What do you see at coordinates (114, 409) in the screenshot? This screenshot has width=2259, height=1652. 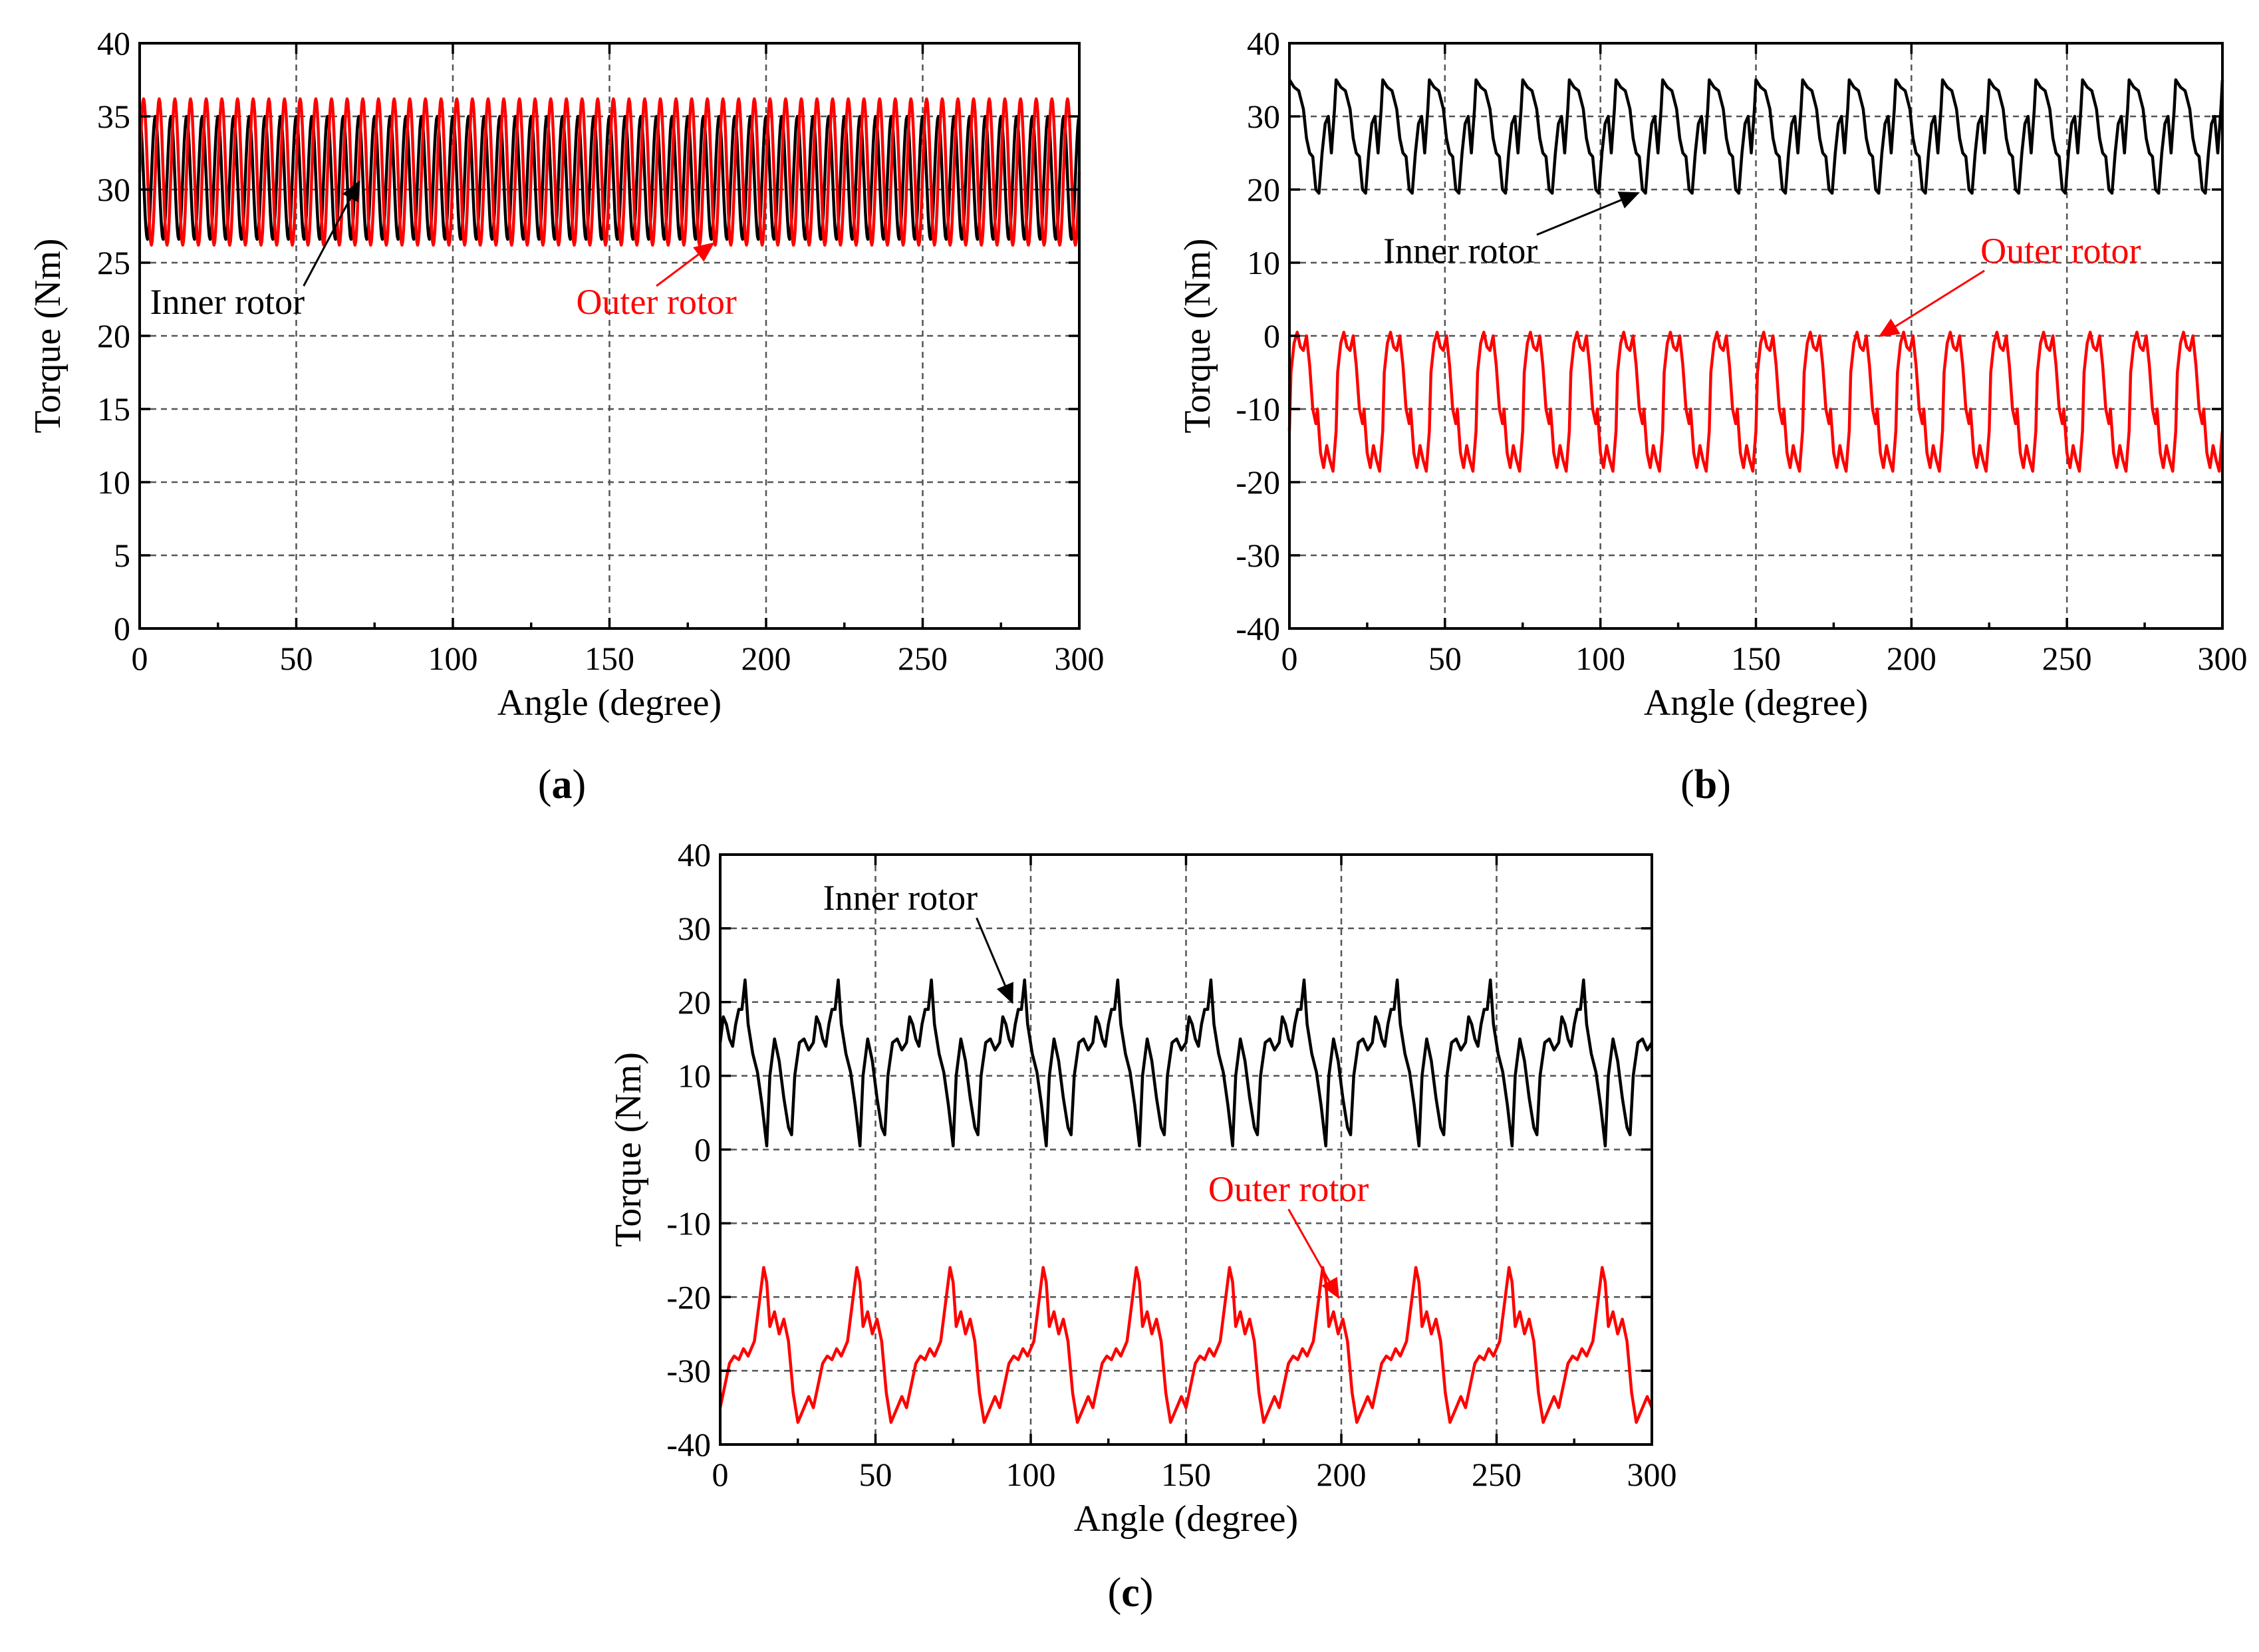 I see `y-tick-label: 15` at bounding box center [114, 409].